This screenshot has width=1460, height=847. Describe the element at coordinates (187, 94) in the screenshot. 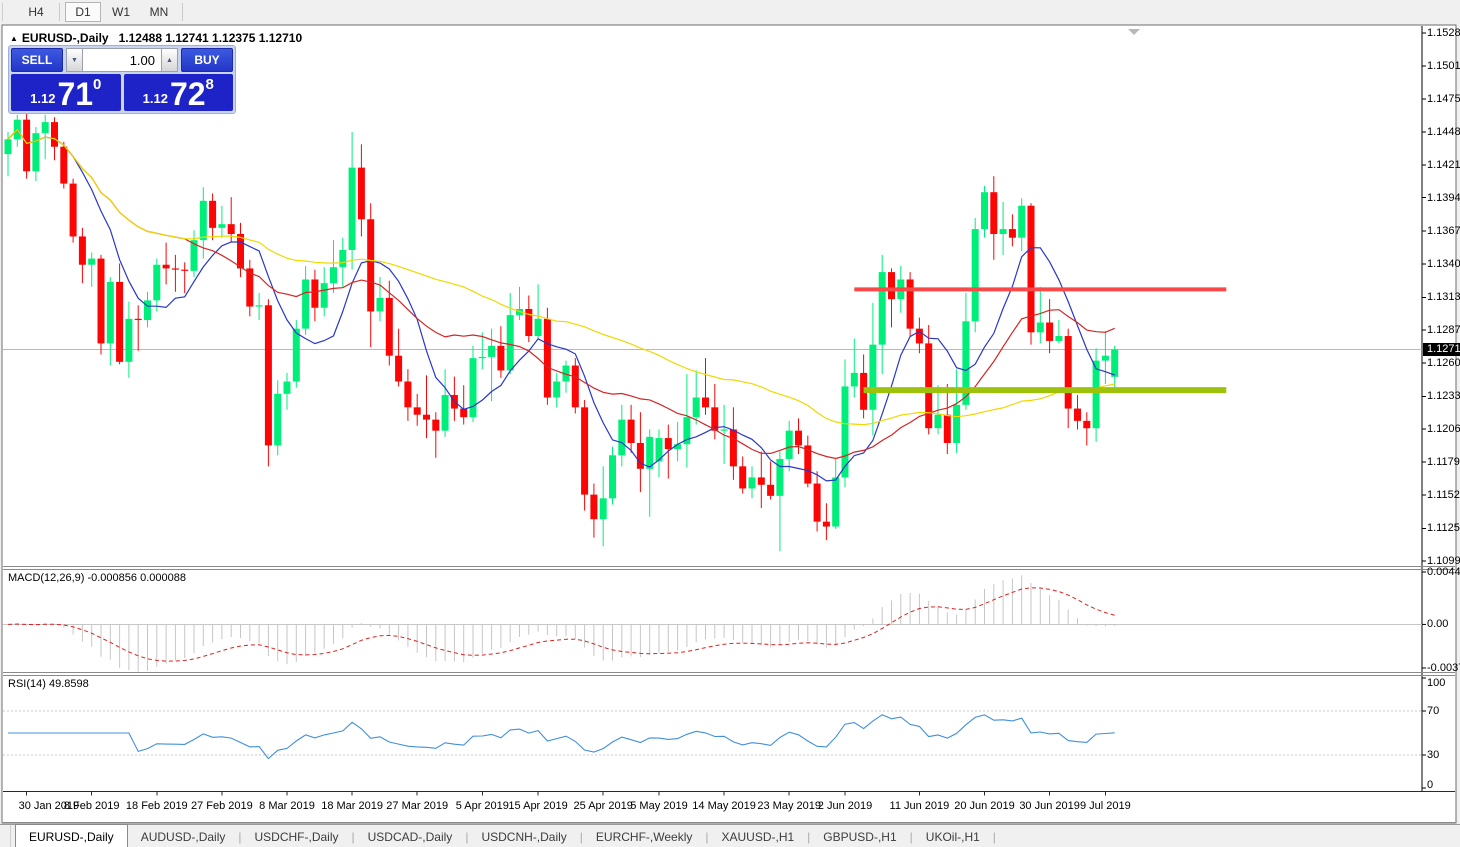

I see `buy-price-pips: 72` at that location.